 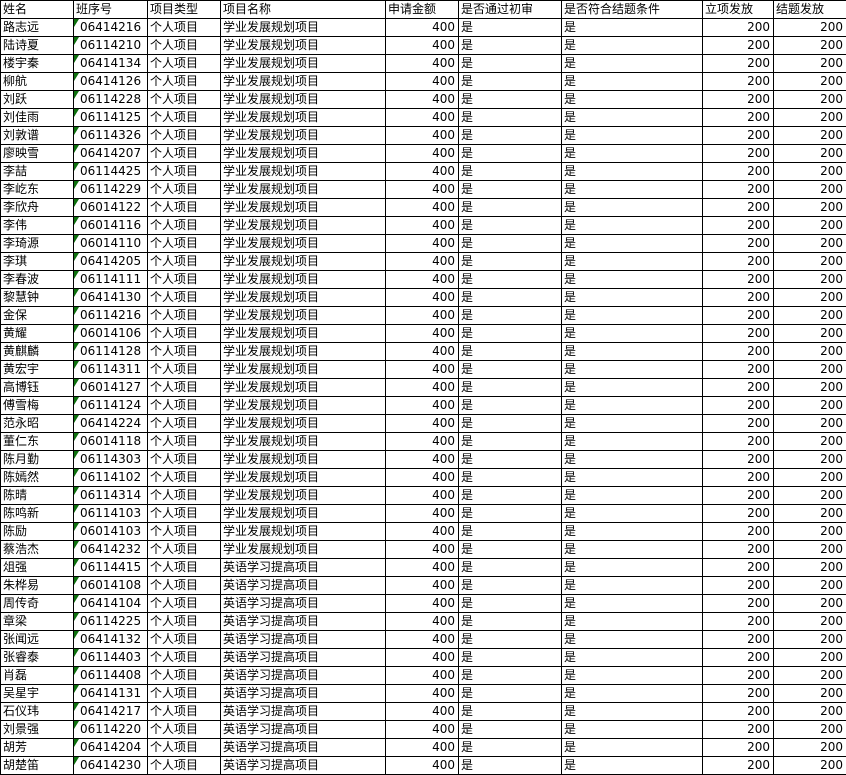 I want to click on cell-name: 蔡浩杰, so click(x=37, y=549).